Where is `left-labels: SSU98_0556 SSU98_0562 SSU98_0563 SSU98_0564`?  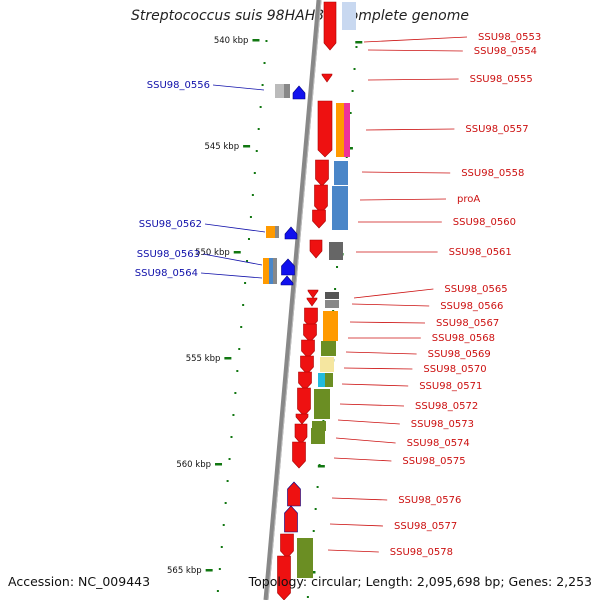
left-labels: SSU98_0556 SSU98_0562 SSU98_0563 SSU98_0564 is located at coordinates (200, 179).